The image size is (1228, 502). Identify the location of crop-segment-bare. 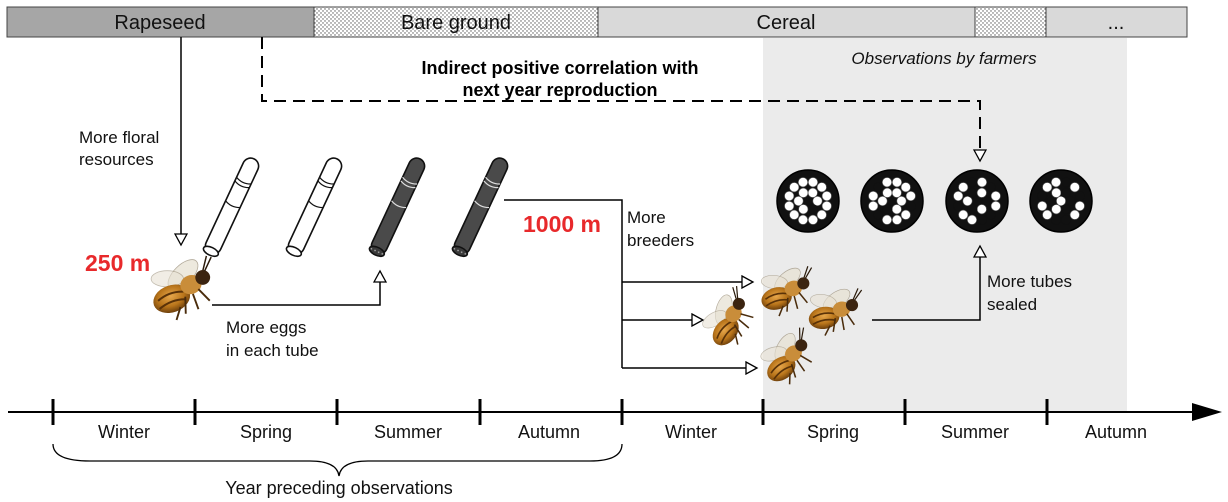
(1010, 22).